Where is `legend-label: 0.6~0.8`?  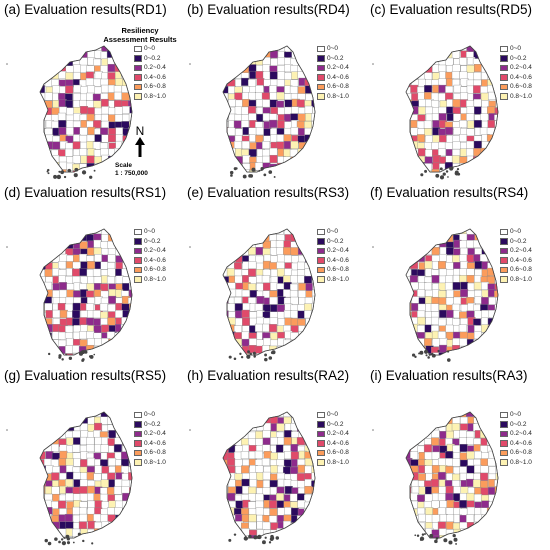
legend-label: 0.6~0.8 is located at coordinates (155, 453).